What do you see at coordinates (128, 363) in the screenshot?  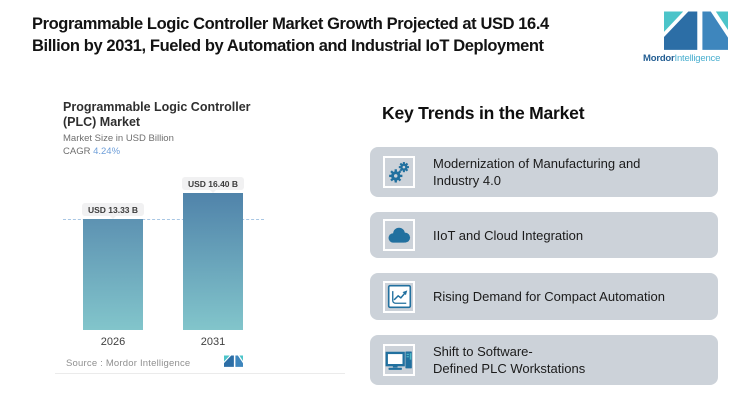 I see `chart-source: Source : Mordor Intelligence` at bounding box center [128, 363].